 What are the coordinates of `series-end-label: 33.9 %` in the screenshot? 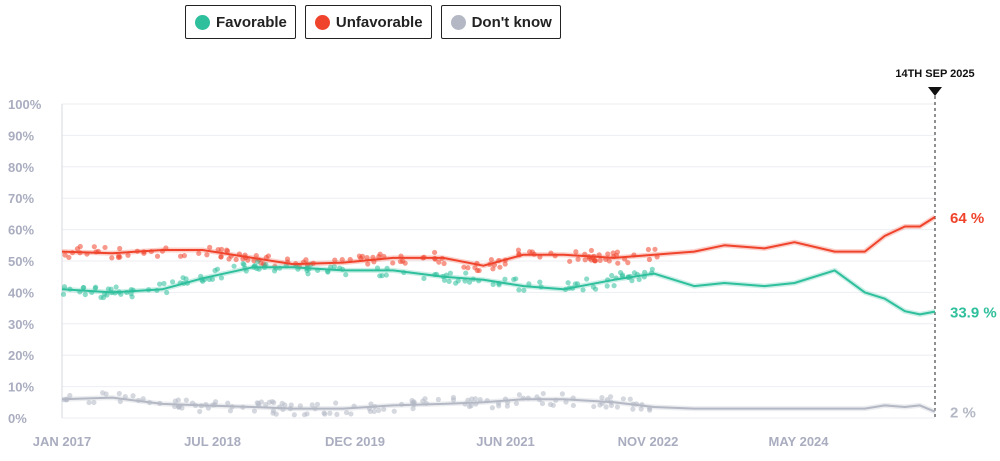 It's located at (973, 313).